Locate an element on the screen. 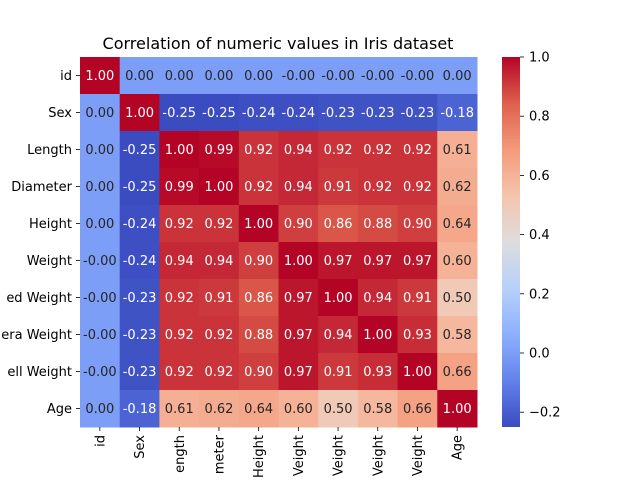  y-tick-label: ed Weight is located at coordinates (39, 298).